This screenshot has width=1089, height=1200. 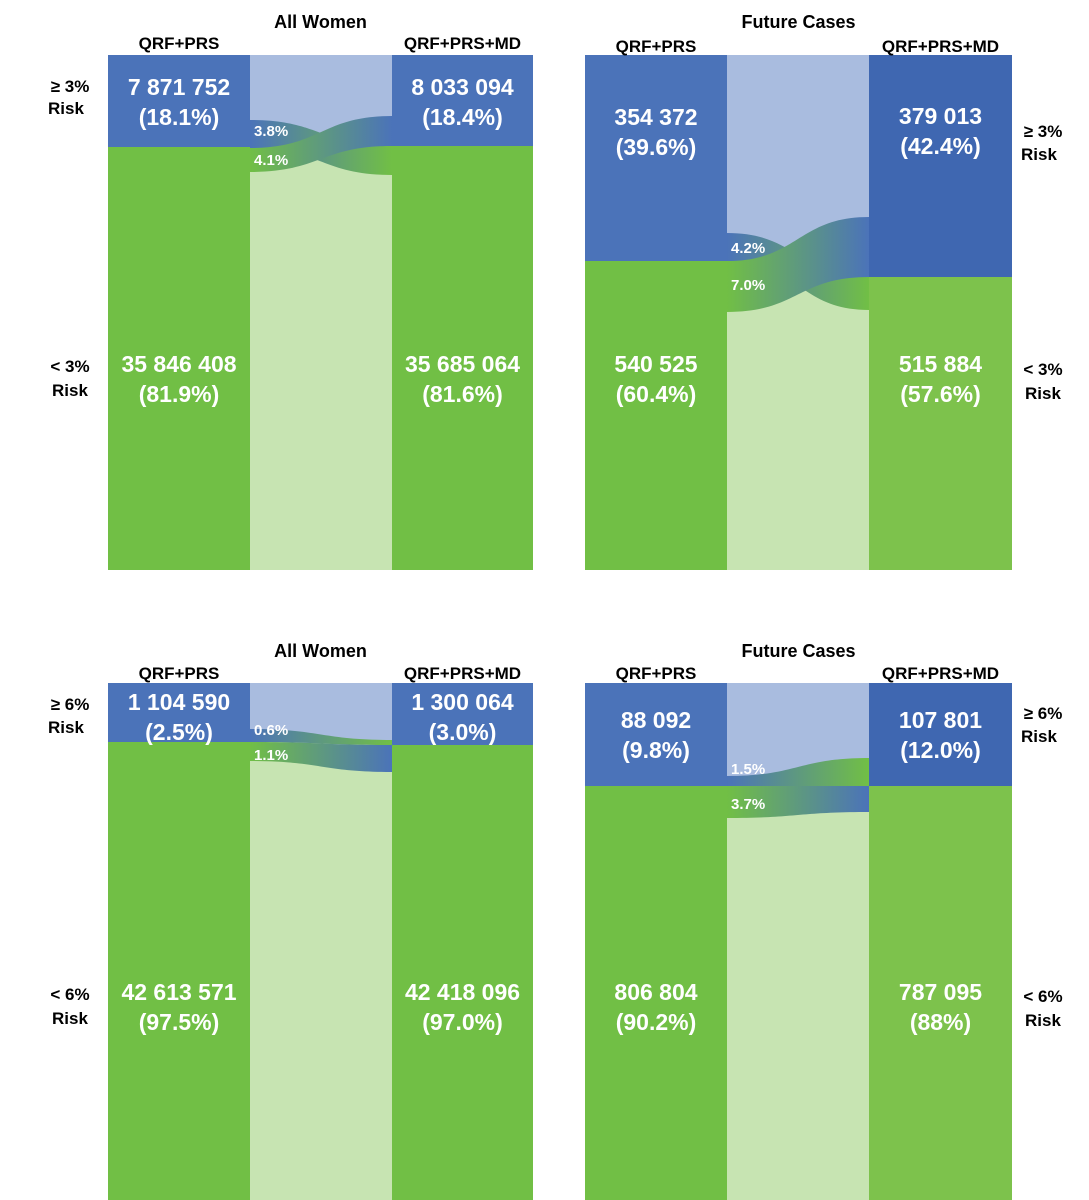 I want to click on right-high-percent: (42.4%), so click(x=940, y=146).